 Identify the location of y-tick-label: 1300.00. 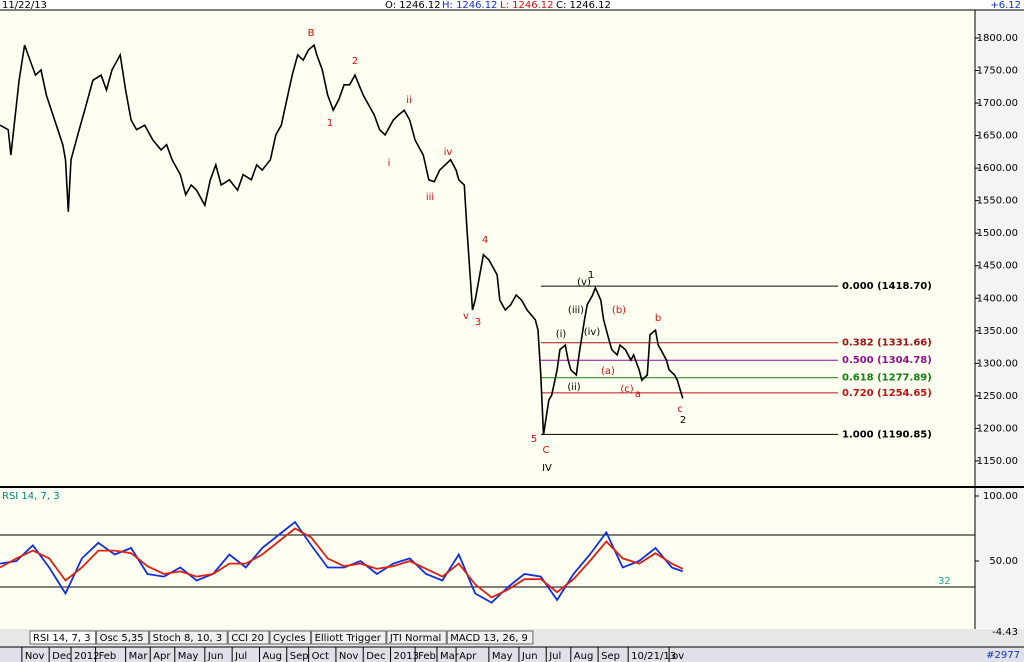
(997, 363).